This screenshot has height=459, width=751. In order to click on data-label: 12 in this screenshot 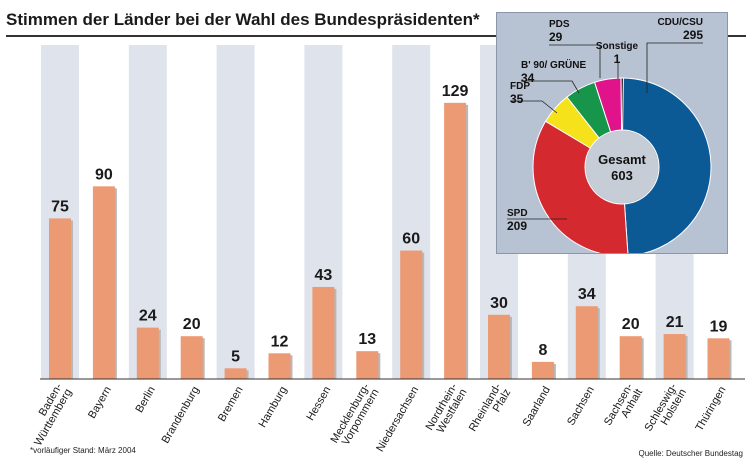, I will do `click(280, 341)`.